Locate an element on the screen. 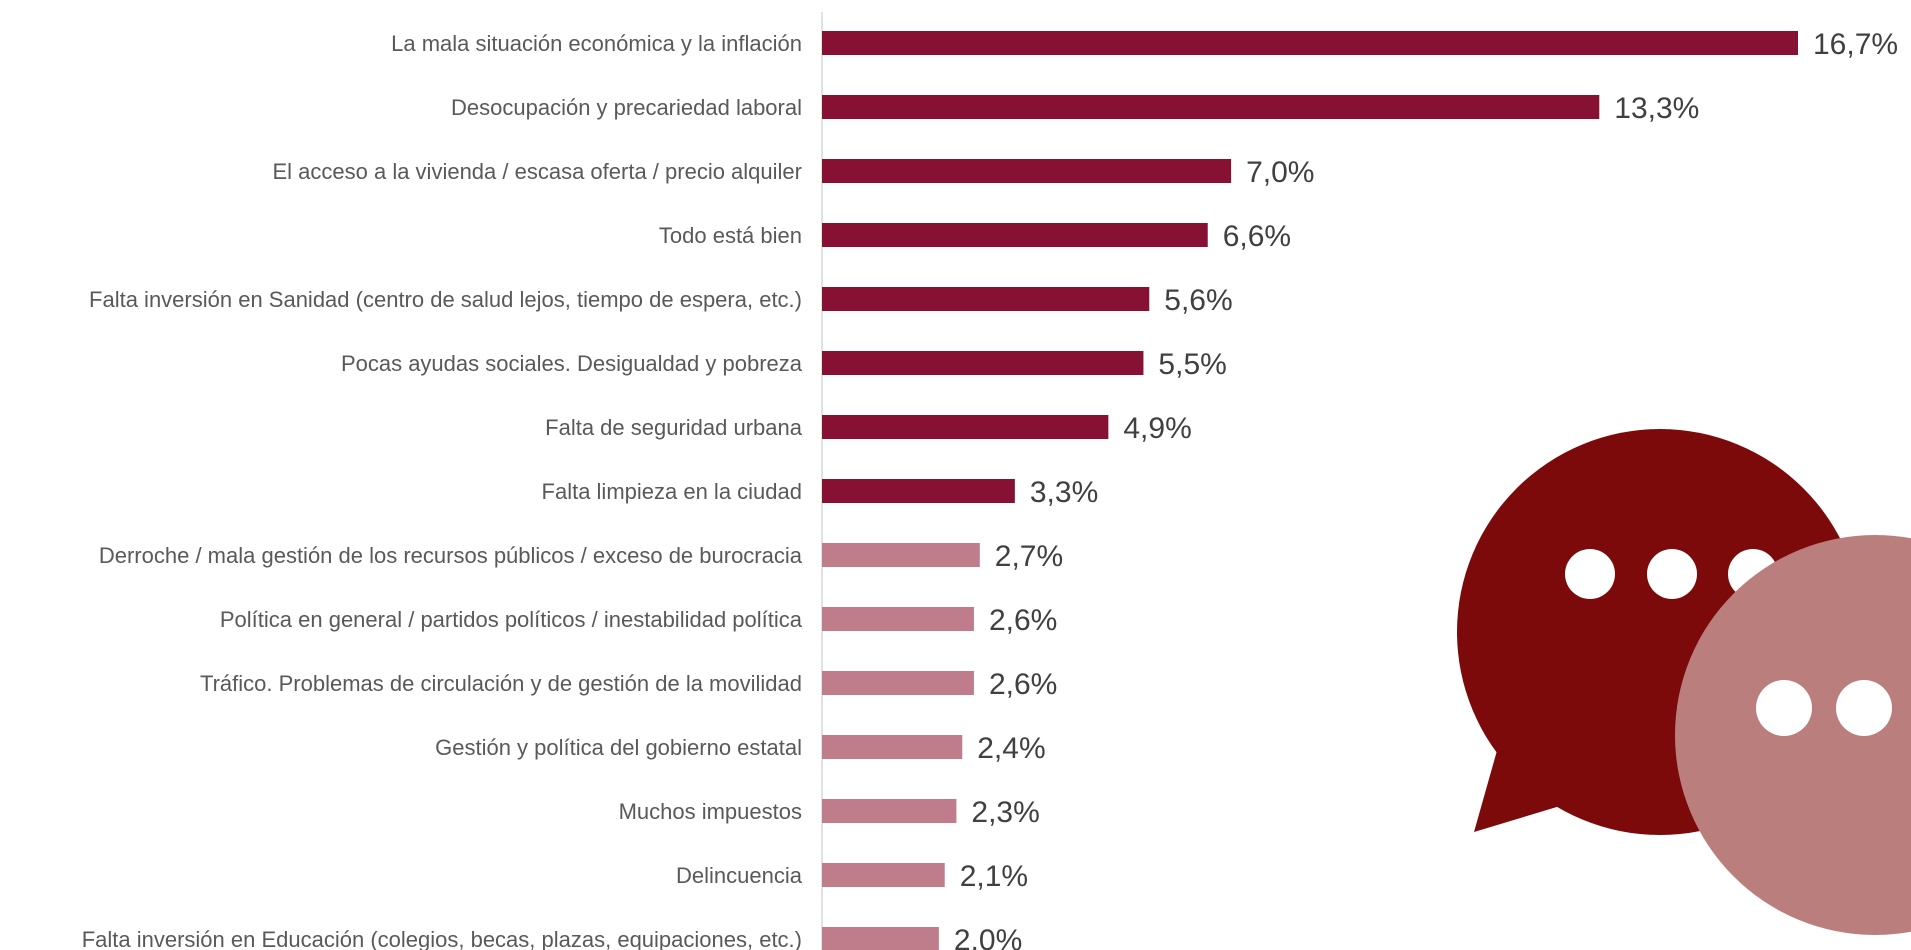 The height and width of the screenshot is (950, 1911). chart-row: Todo está bien 6,6% is located at coordinates (975, 236).